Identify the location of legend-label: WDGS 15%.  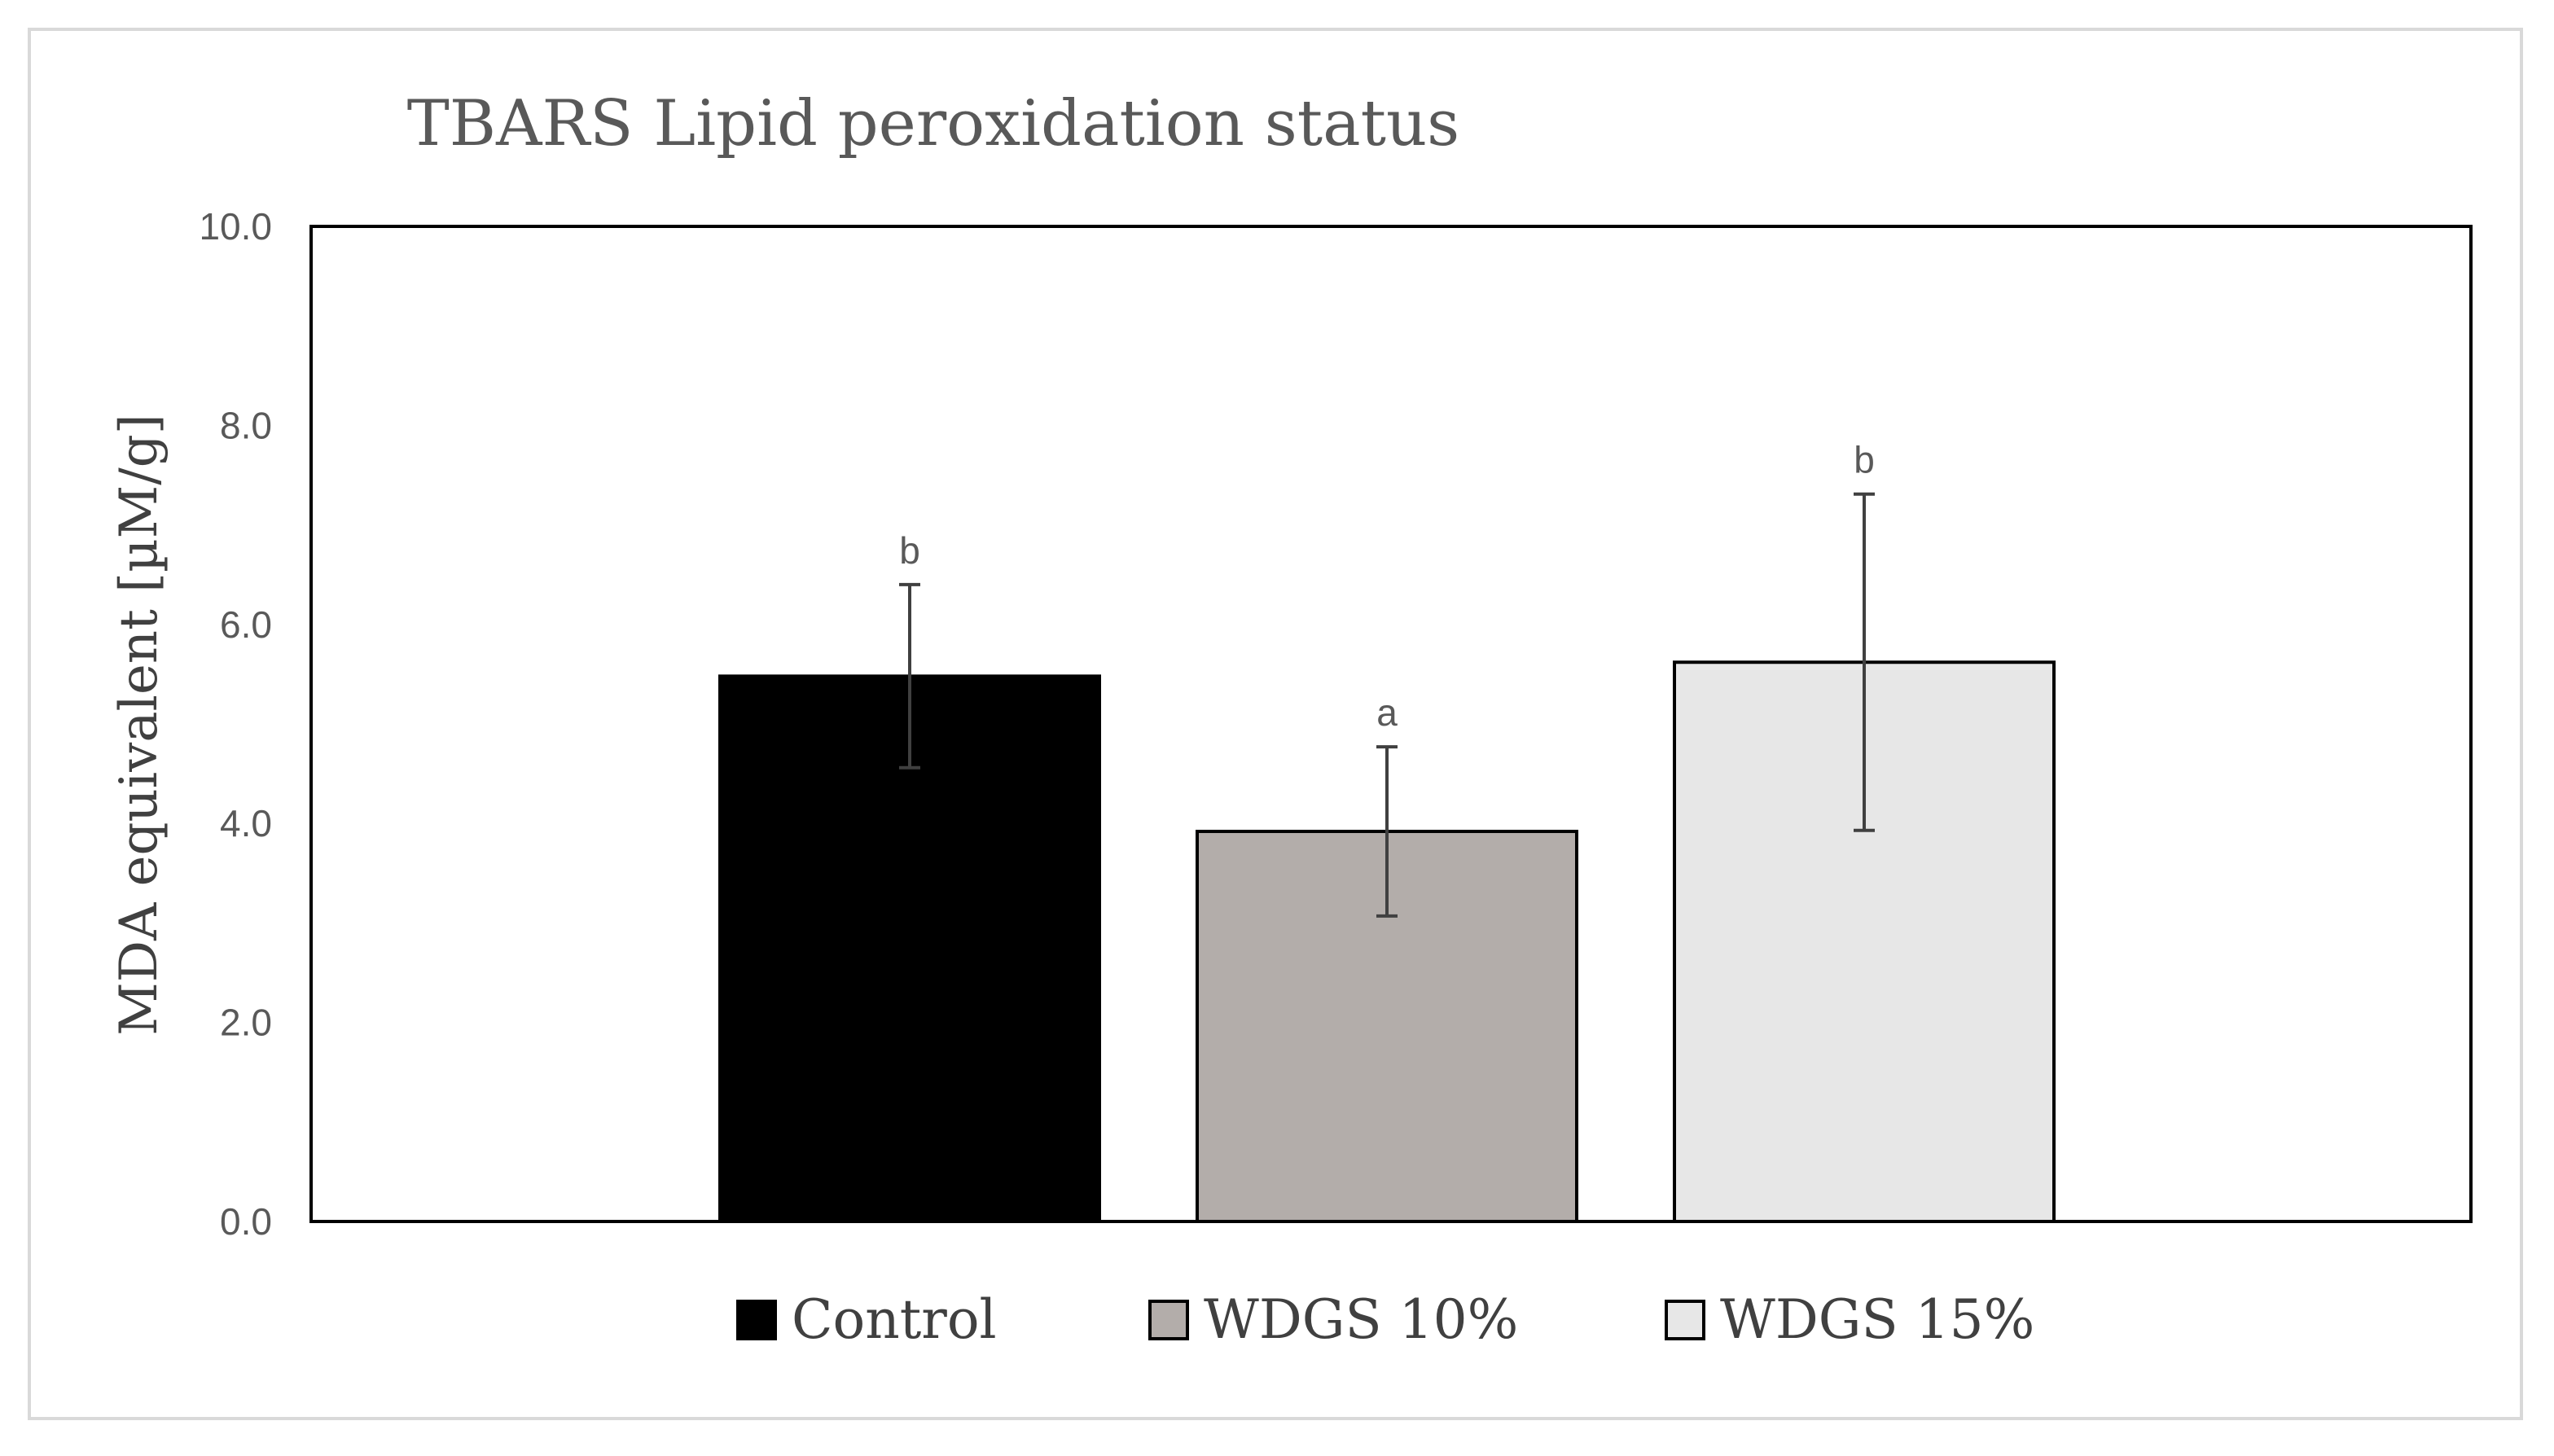
(1877, 1319).